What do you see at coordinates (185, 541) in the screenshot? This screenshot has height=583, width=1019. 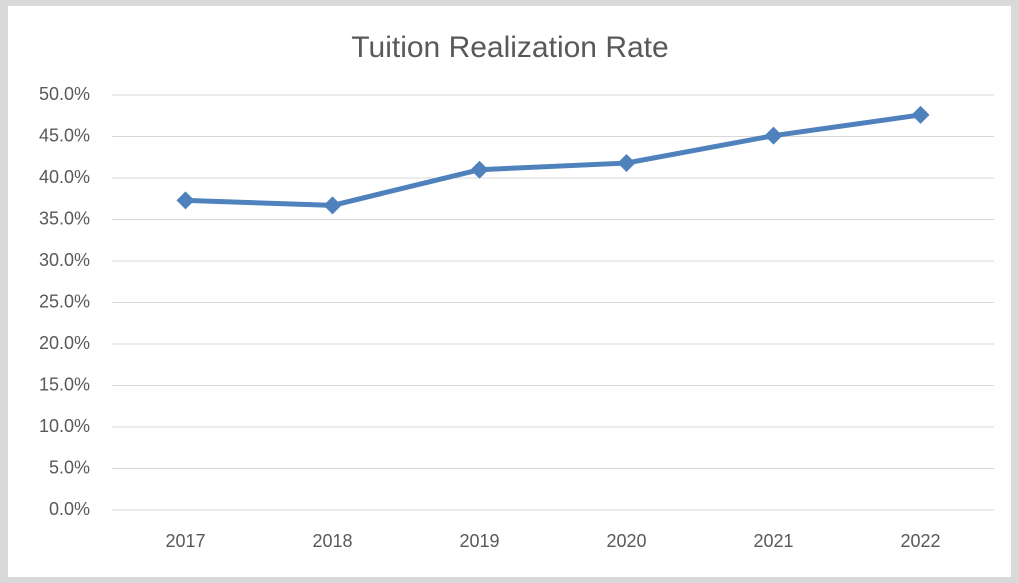 I see `x-tick-label: 2017` at bounding box center [185, 541].